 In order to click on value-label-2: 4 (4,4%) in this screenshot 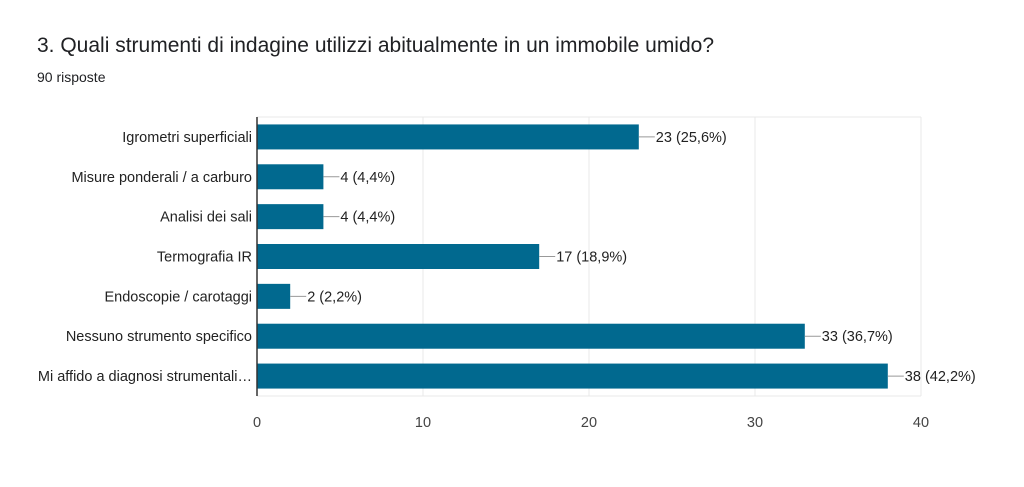, I will do `click(367, 178)`.